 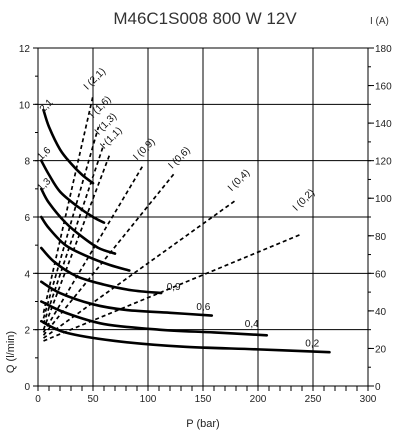 What do you see at coordinates (383, 162) in the screenshot?
I see `y2-tick-label: 120` at bounding box center [383, 162].